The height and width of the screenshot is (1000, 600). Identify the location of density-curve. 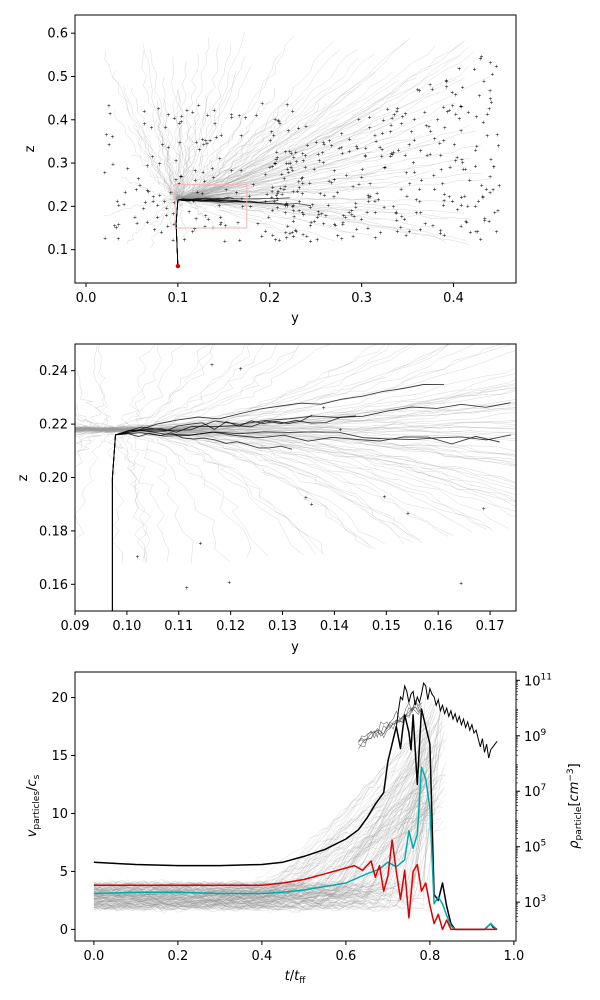
(446, 720).